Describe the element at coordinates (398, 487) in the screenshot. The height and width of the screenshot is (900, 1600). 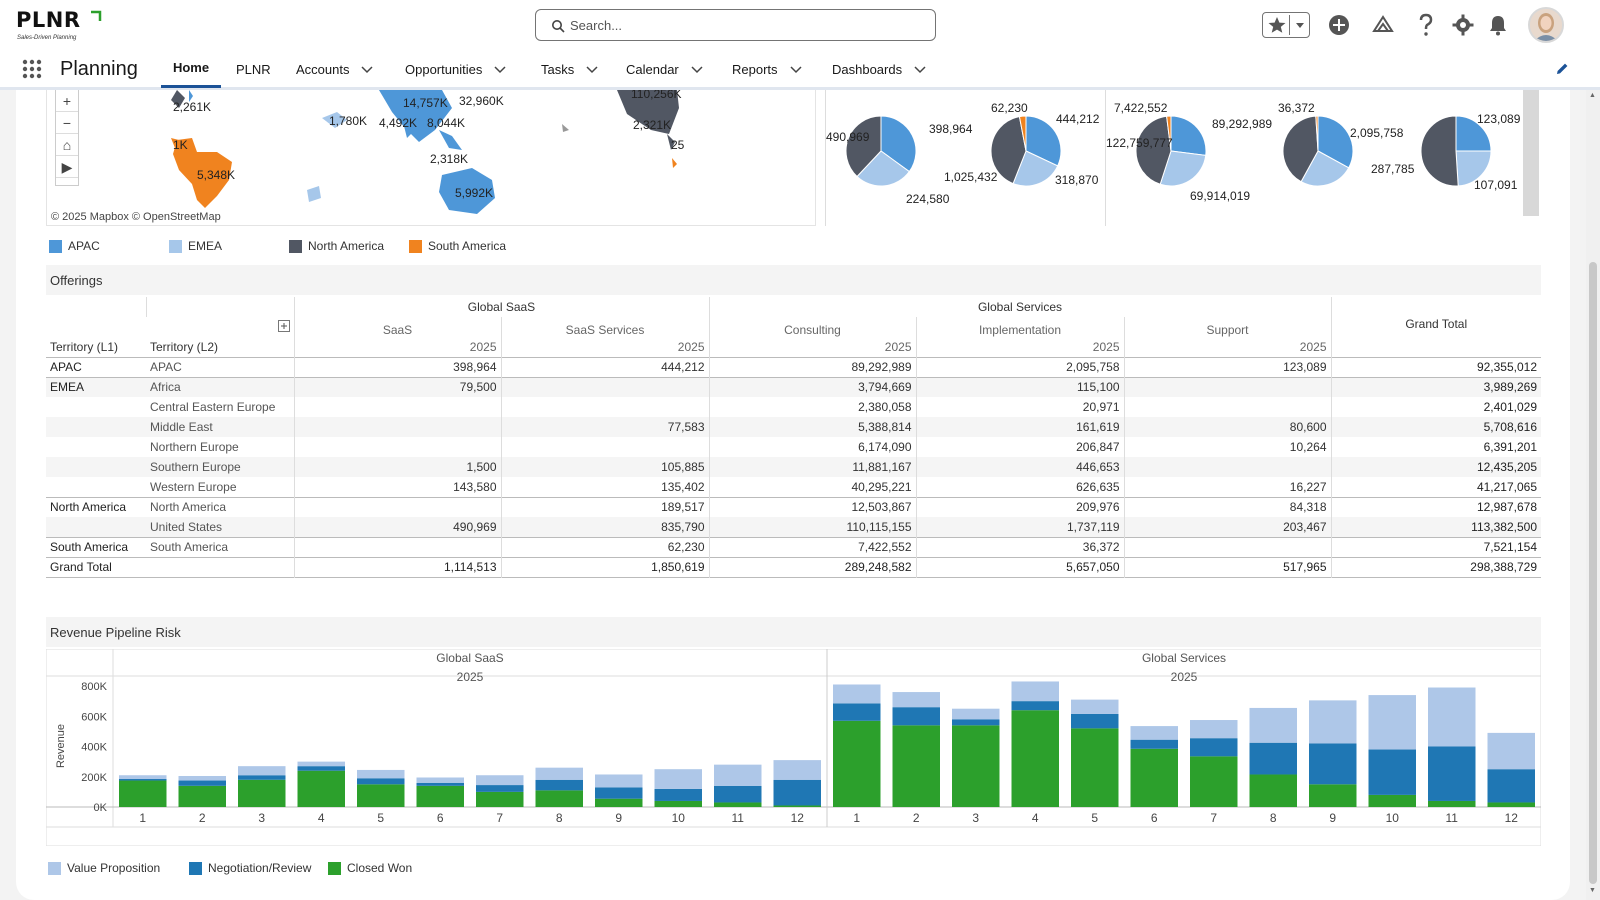
I see `value-cell: 143,580` at that location.